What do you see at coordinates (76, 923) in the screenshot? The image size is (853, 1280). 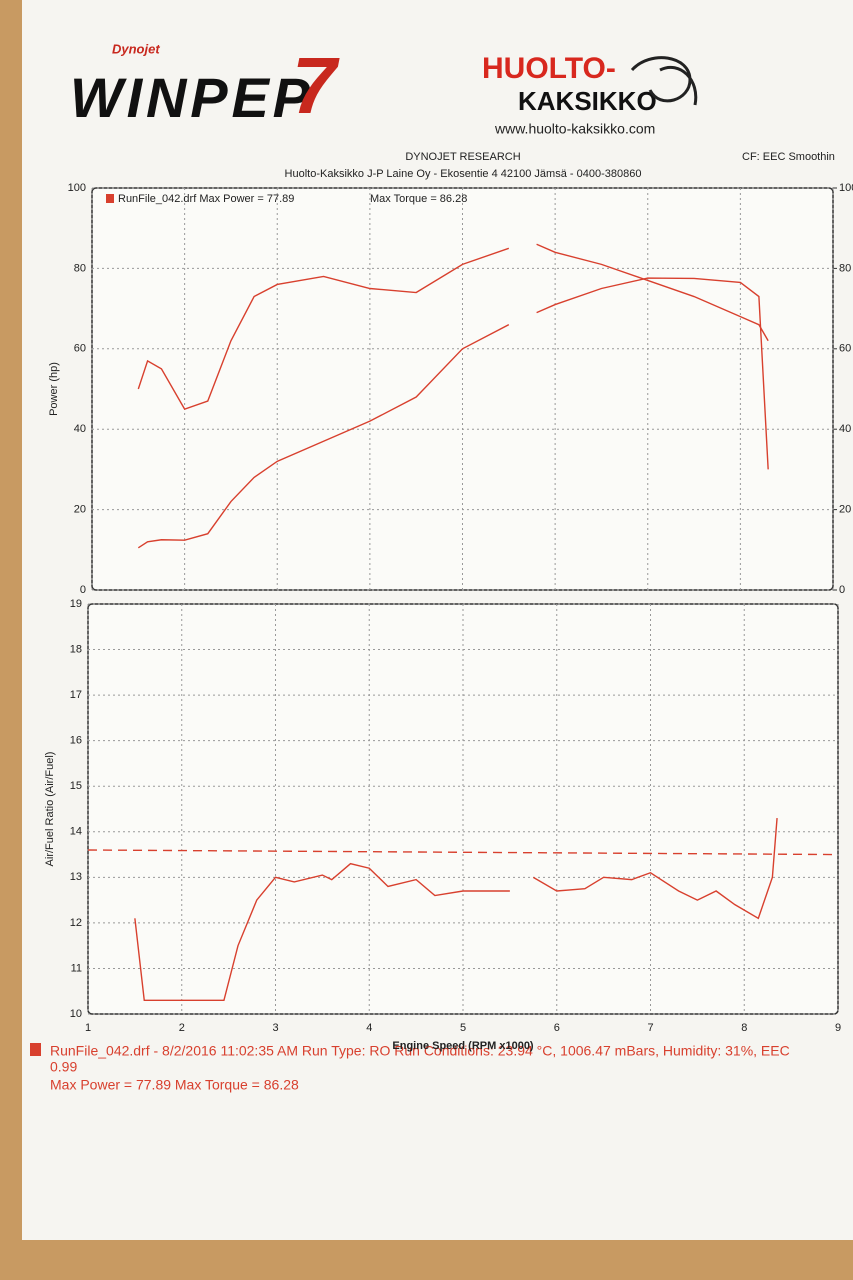 I see `y-tick-label: 12` at bounding box center [76, 923].